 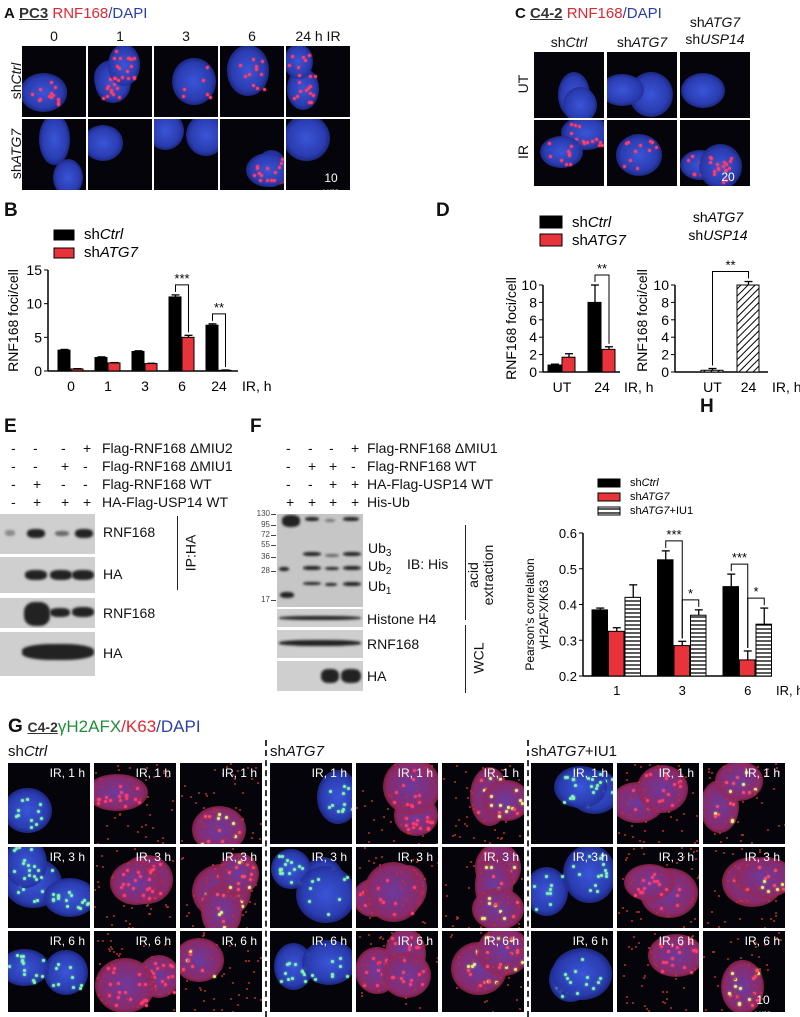 What do you see at coordinates (153, 941) in the screenshot?
I see `timepoint-label: IR, 6 h` at bounding box center [153, 941].